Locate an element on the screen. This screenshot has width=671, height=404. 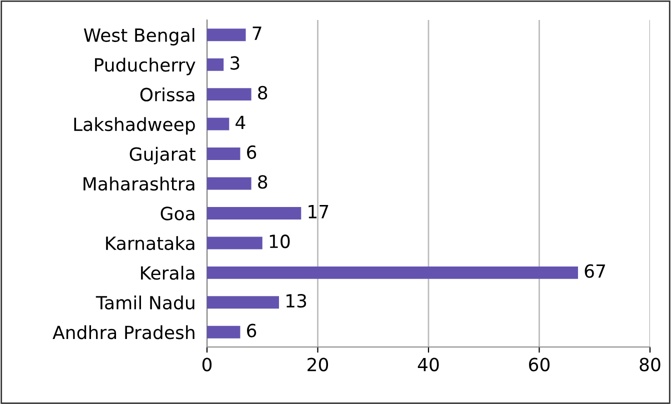
y-tick-label: Tamil Nadu is located at coordinates (145, 303).